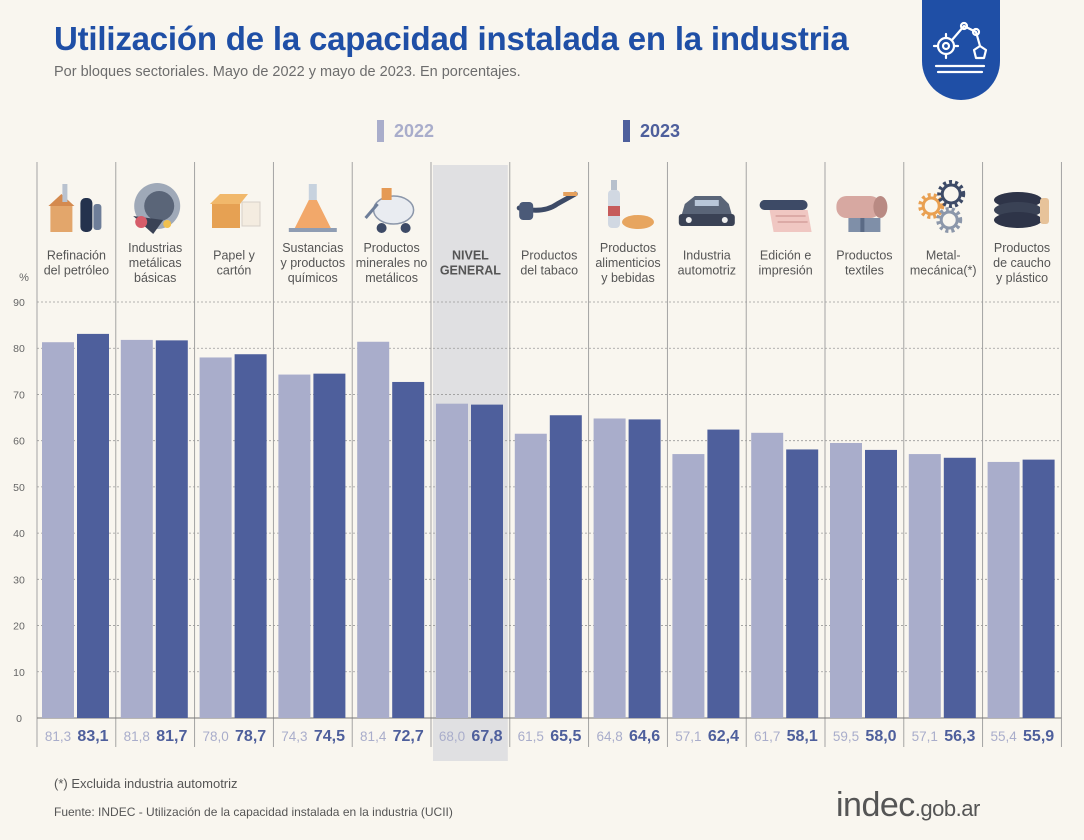 The width and height of the screenshot is (1084, 840). I want to click on y-tick-label: 90, so click(19, 303).